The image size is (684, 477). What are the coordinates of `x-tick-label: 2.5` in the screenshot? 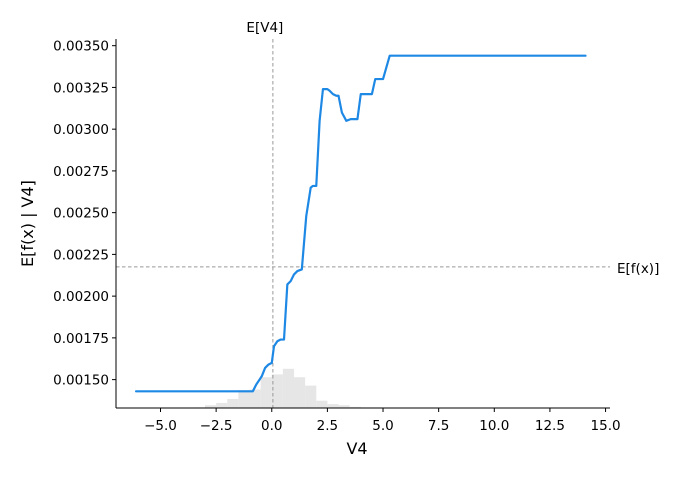 It's located at (327, 426).